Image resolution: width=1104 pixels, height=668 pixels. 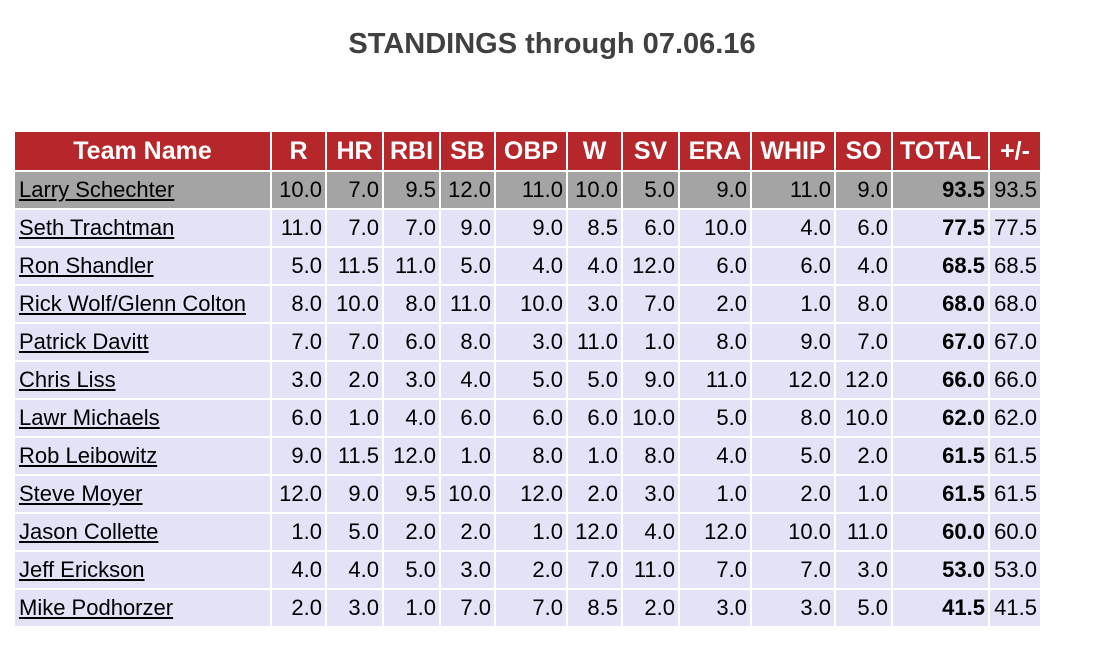 I want to click on sb-cell: 10.0, so click(x=467, y=494).